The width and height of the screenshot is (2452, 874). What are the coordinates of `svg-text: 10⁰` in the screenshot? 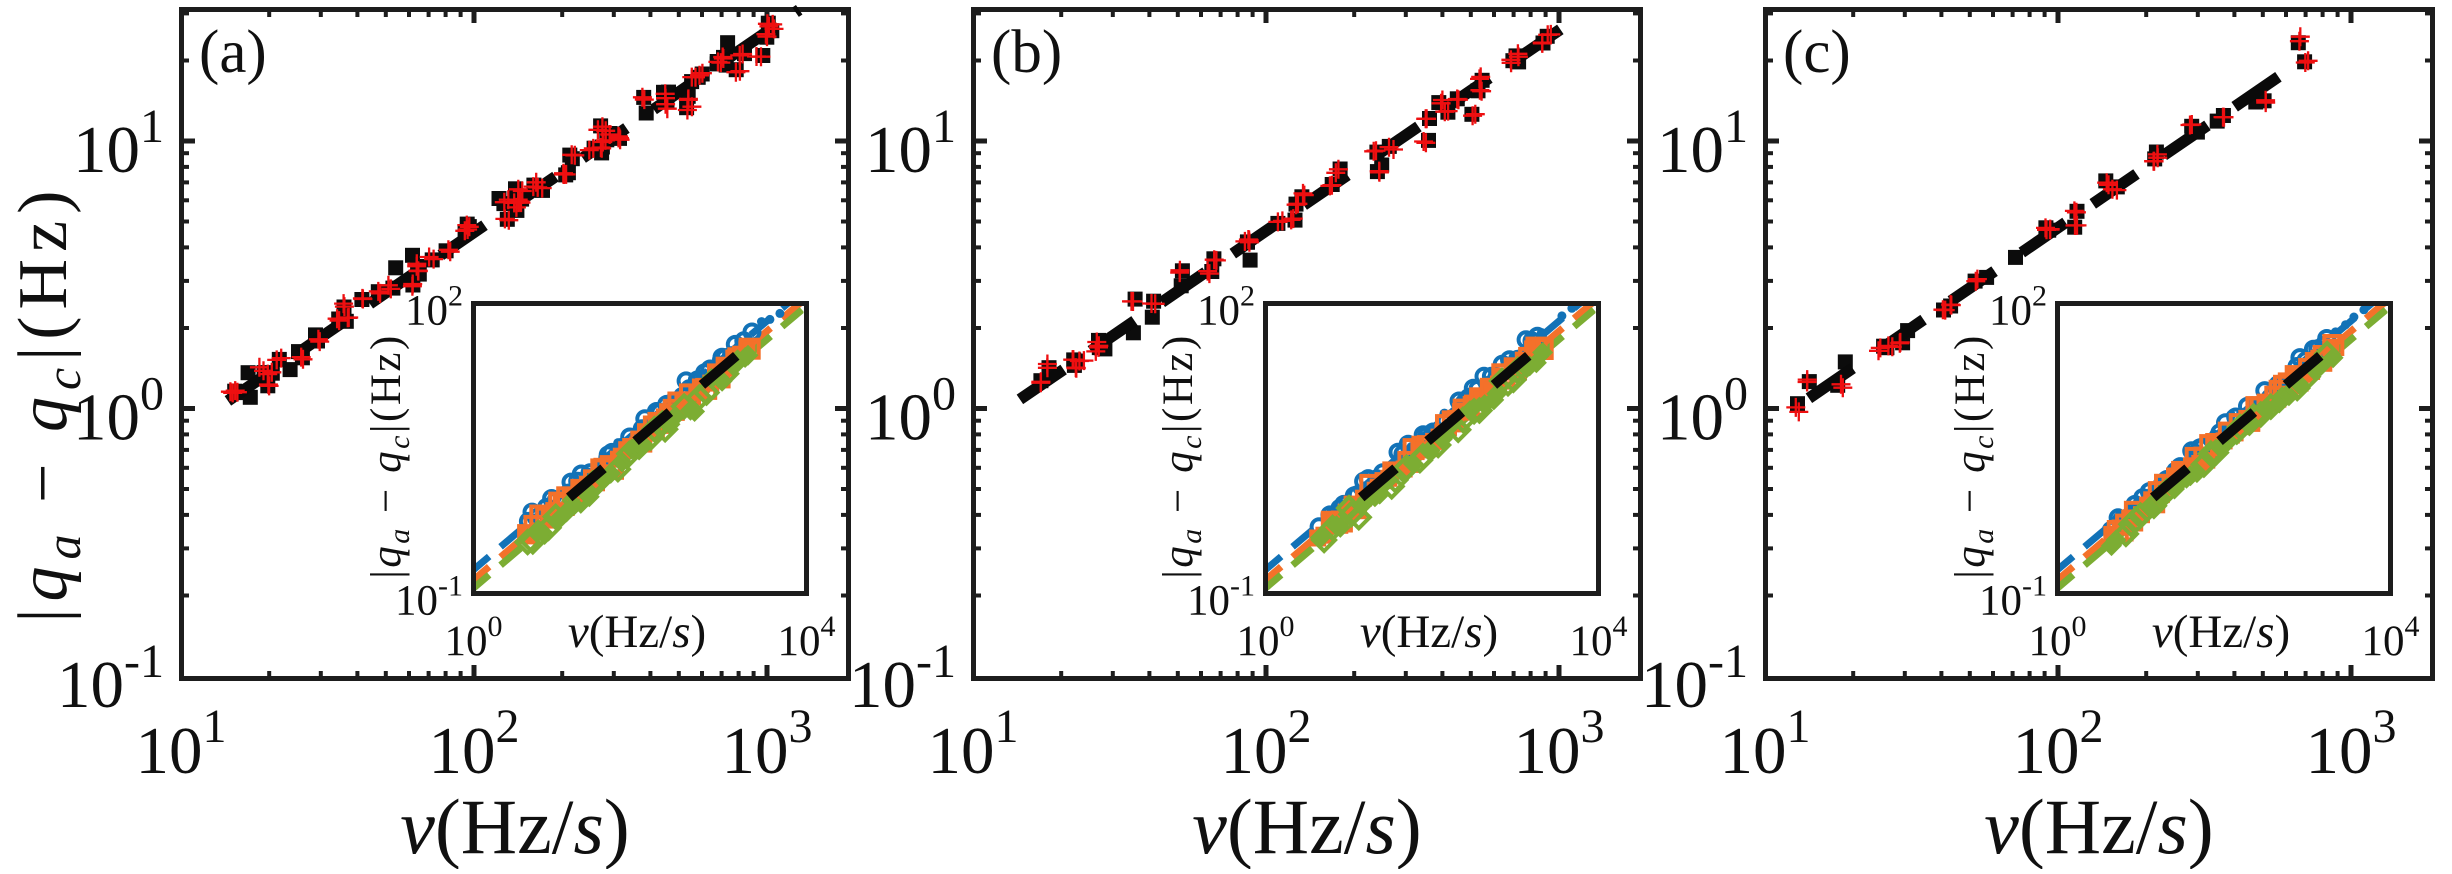 It's located at (1702, 411).